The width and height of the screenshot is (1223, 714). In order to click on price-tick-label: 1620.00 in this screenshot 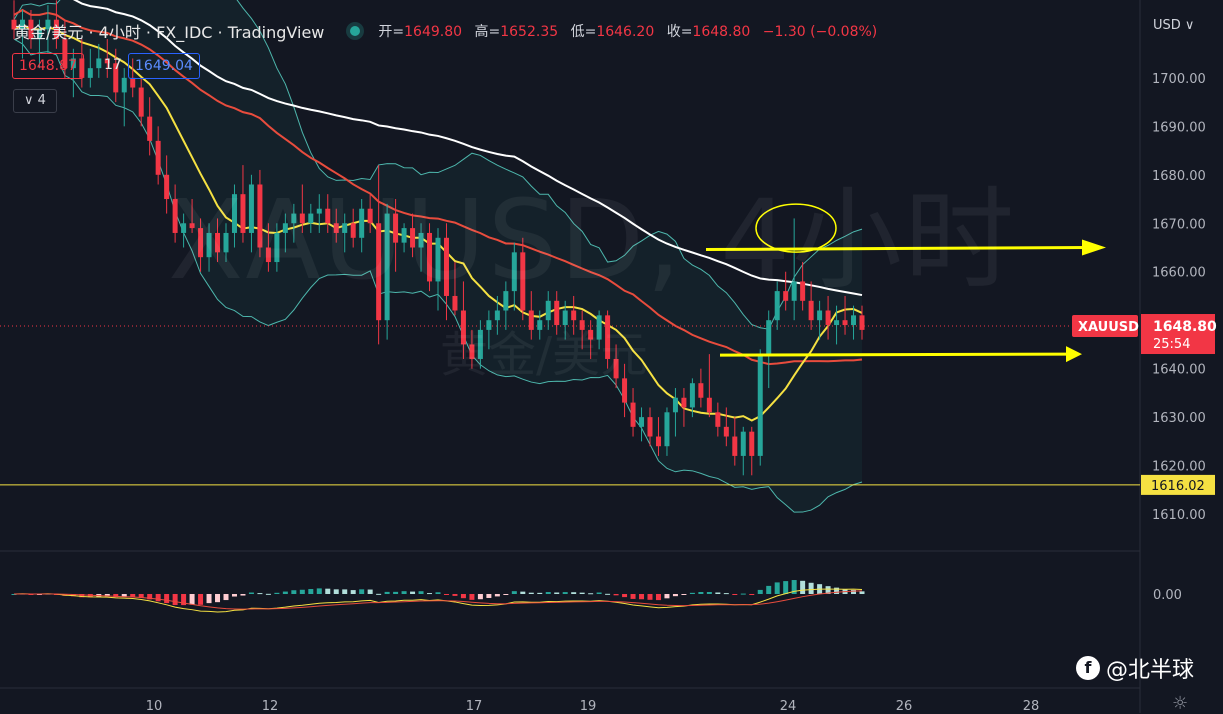, I will do `click(1179, 467)`.